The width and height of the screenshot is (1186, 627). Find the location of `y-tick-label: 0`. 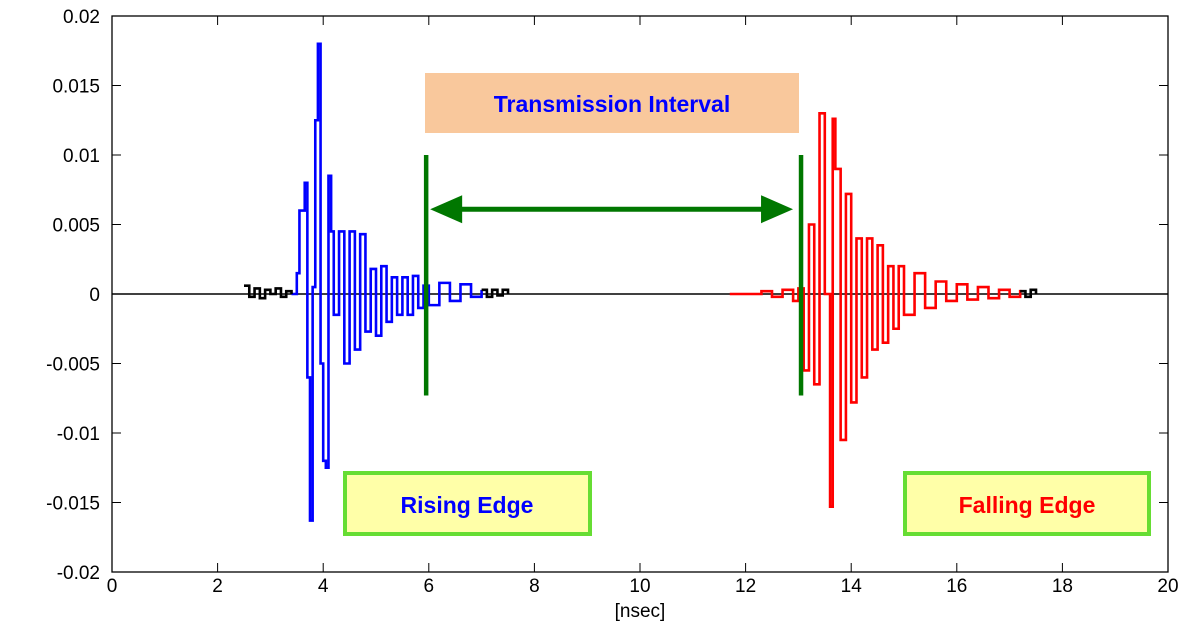

y-tick-label: 0 is located at coordinates (94, 295).